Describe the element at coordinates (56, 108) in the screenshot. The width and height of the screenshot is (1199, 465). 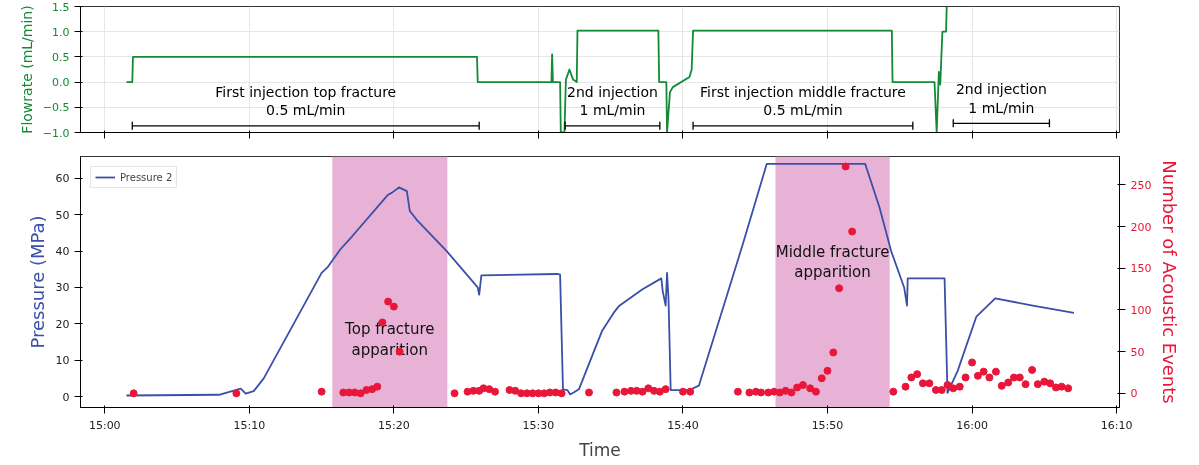
I see `y-tick-label: −0.5` at that location.